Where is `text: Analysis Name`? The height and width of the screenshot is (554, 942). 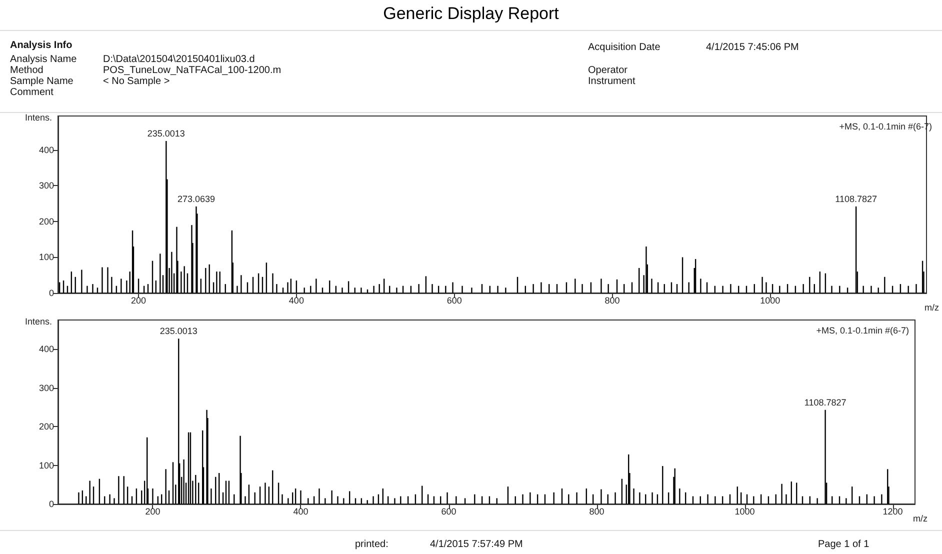
text: Analysis Name is located at coordinates (43, 59).